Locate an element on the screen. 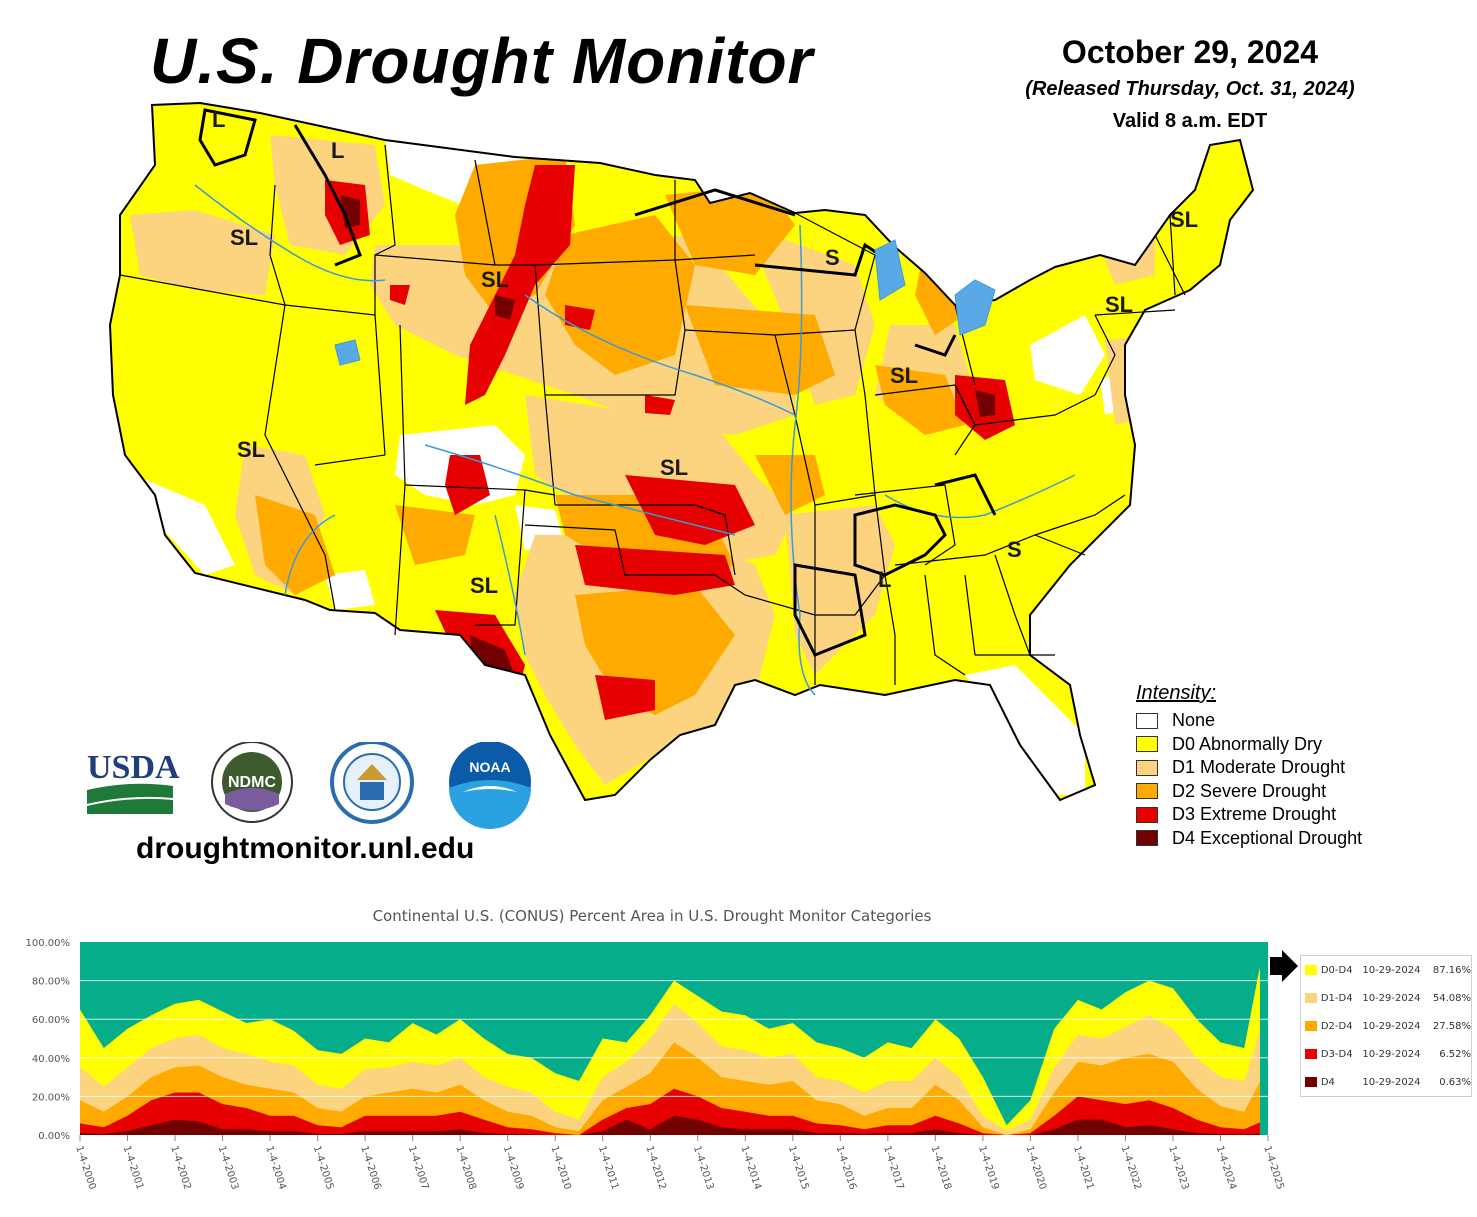 This screenshot has height=1217, width=1477. usda-logo: USDA is located at coordinates (133, 781).